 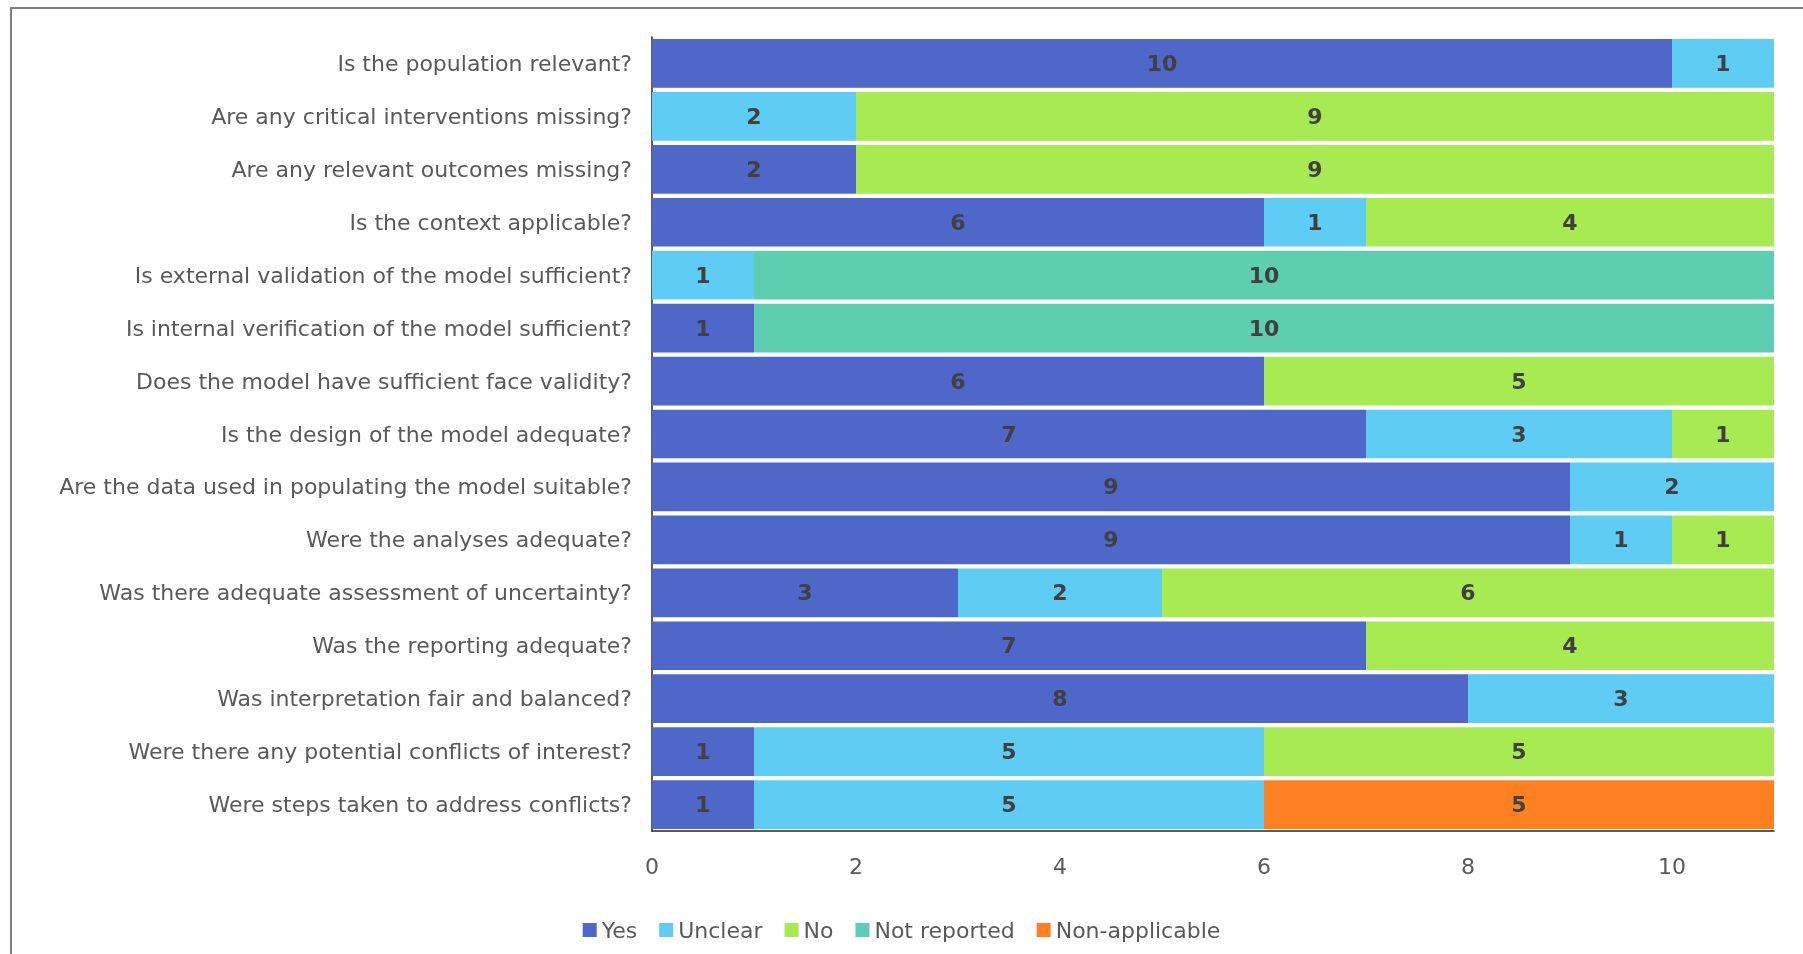 I want to click on y-tick-label: Does the model have sufficient face validity?, so click(x=384, y=381).